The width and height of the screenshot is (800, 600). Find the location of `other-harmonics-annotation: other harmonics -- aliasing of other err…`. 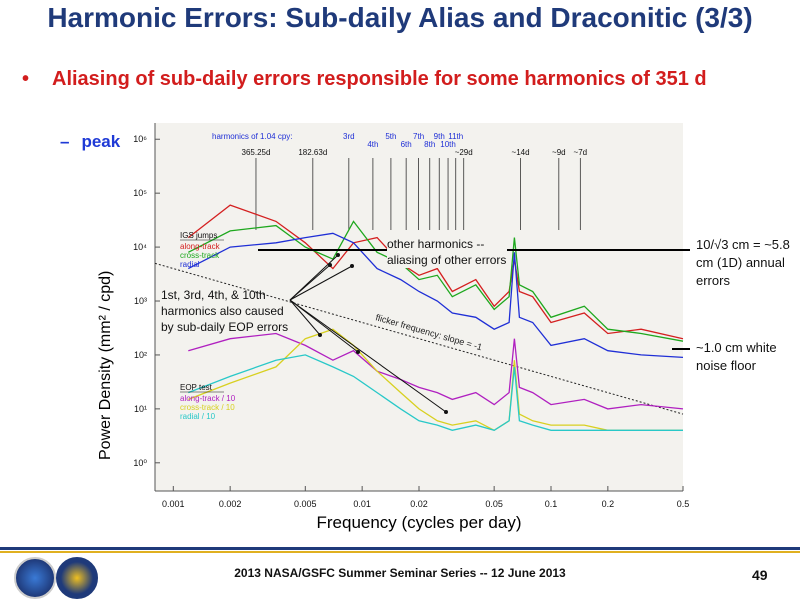

other-harmonics-annotation: other harmonics -- aliasing of other err… is located at coordinates (447, 252).